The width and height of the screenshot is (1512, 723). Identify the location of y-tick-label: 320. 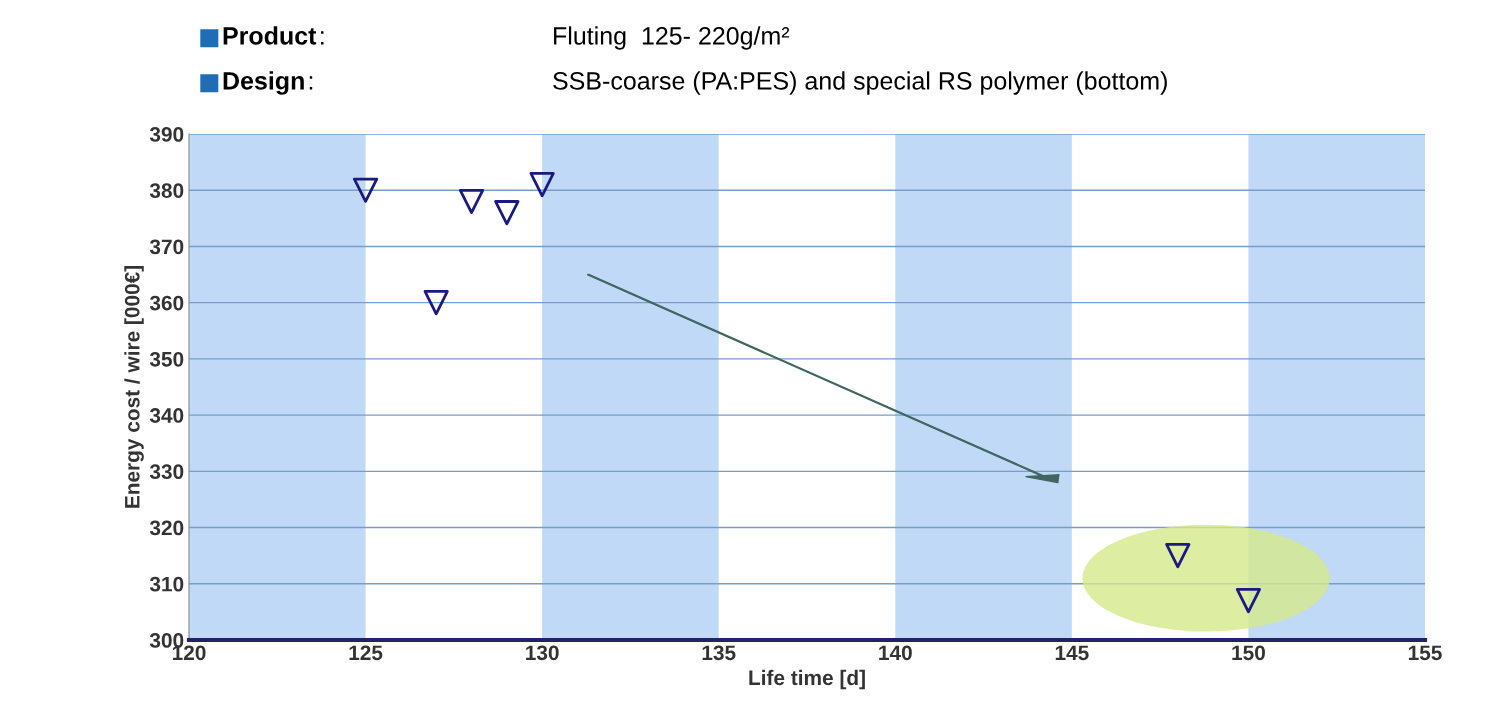
(166, 528).